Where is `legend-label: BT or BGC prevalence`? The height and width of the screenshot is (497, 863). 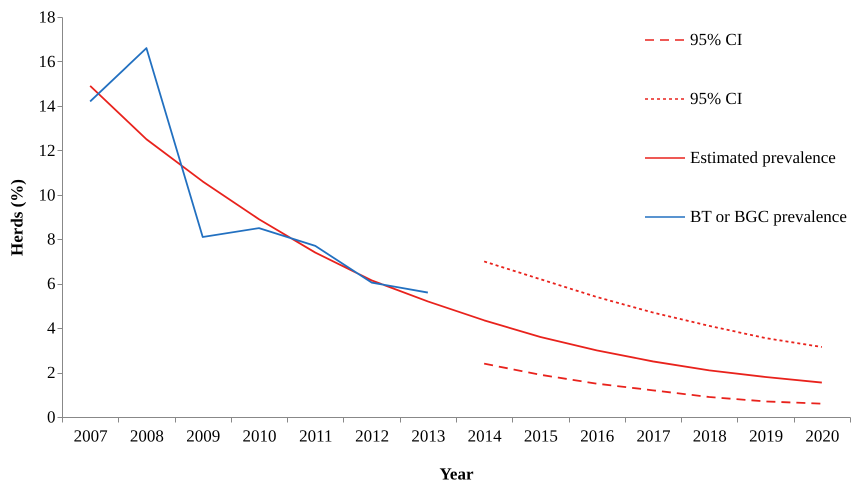 legend-label: BT or BGC prevalence is located at coordinates (768, 216).